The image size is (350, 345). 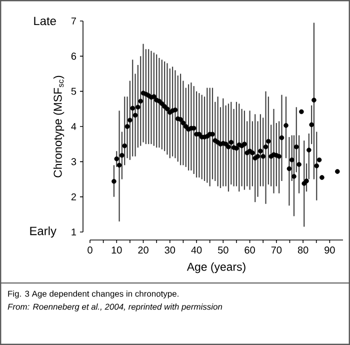 I want to click on x-tick-label: 0, so click(x=90, y=250).